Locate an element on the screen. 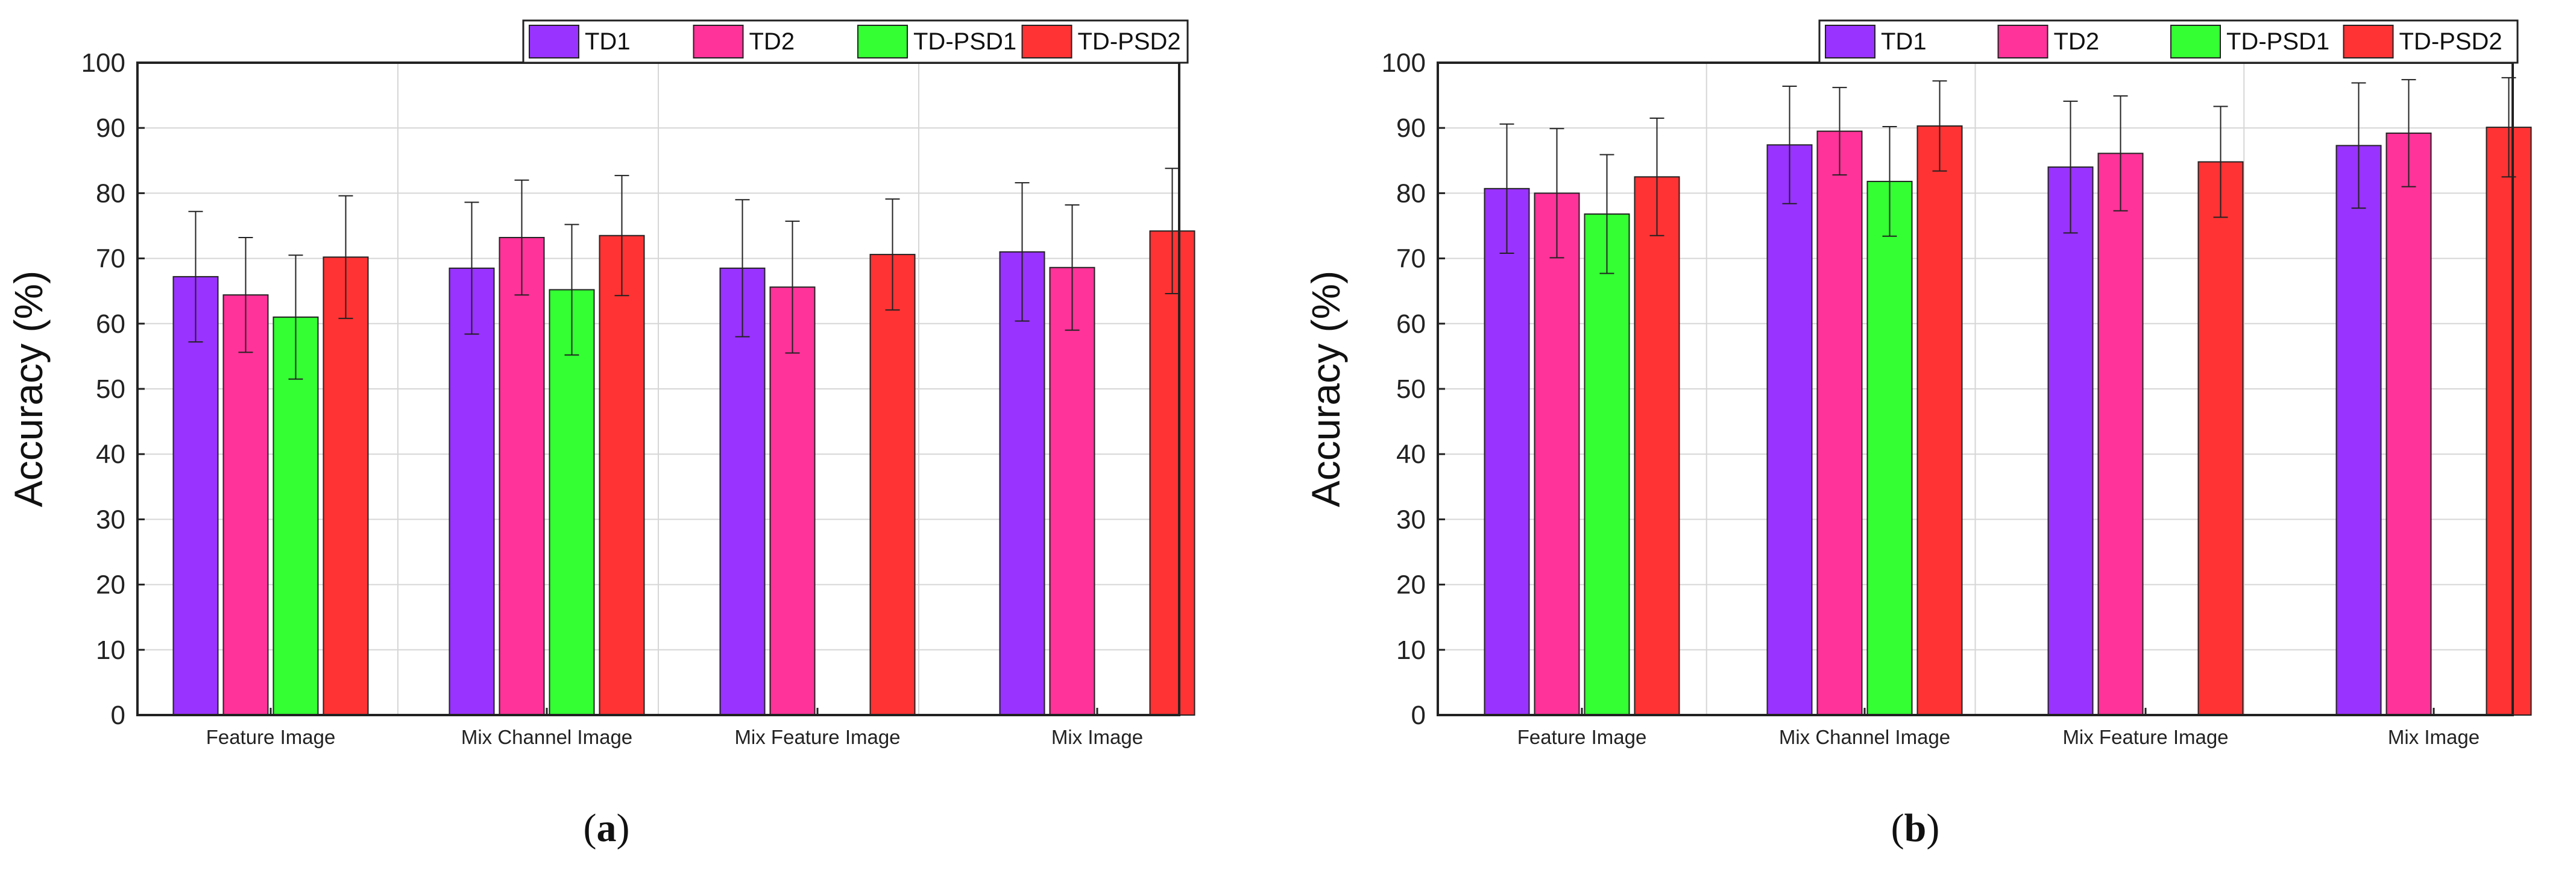 Image resolution: width=2576 pixels, height=870 pixels. caption: (b) is located at coordinates (1915, 828).